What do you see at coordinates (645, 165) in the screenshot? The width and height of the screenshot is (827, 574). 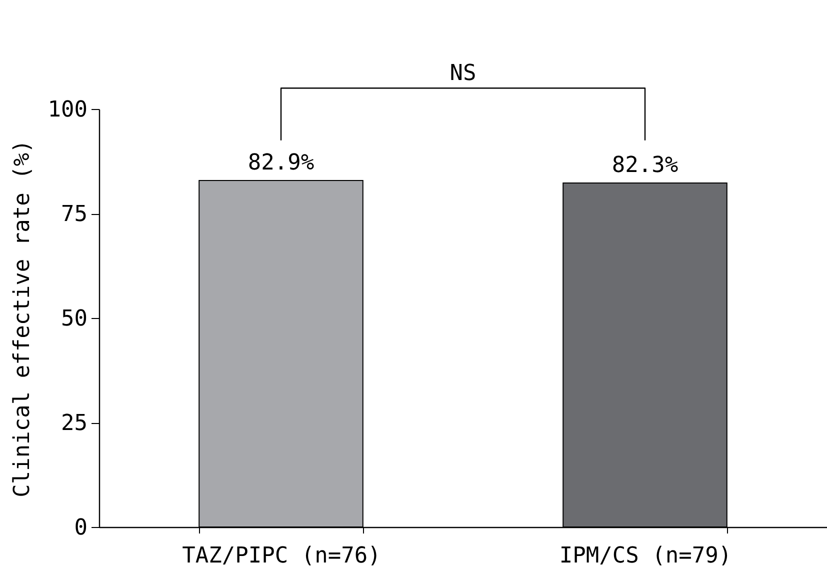 I see `data-label: 82.3%` at bounding box center [645, 165].